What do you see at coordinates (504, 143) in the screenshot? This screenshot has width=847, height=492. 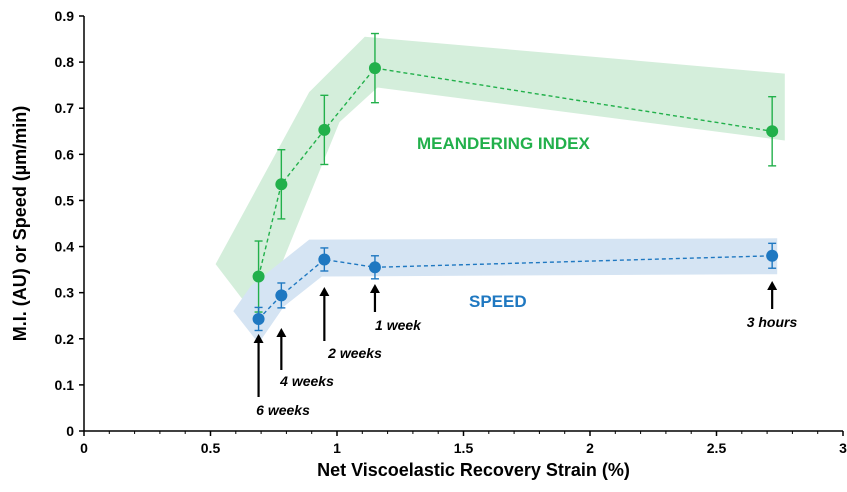 I see `series-label-meandering-index: MEANDERING INDEX` at bounding box center [504, 143].